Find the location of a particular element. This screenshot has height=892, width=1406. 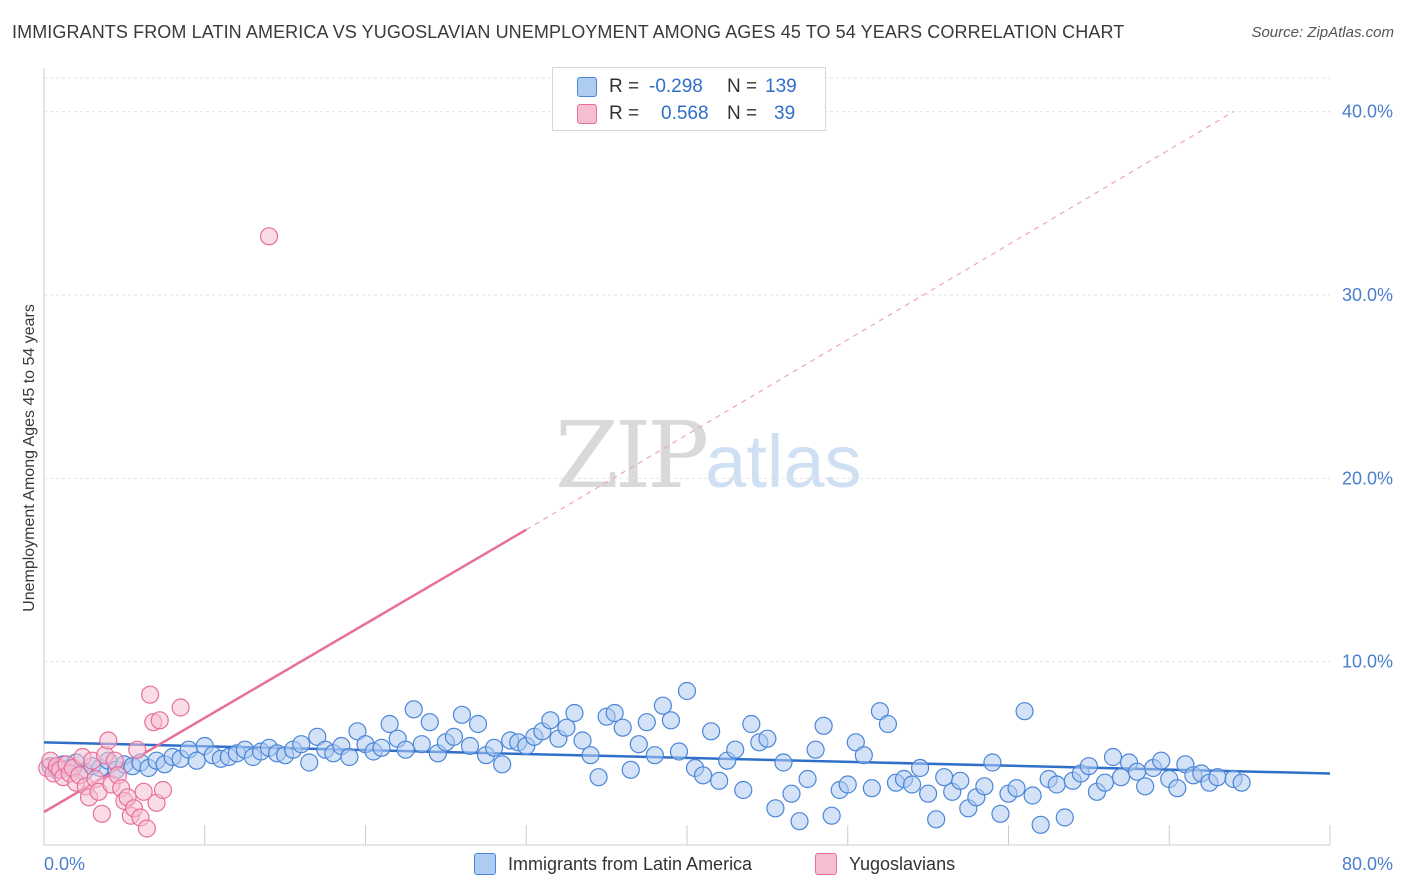

bottom-legend-swatch-pink is located at coordinates (826, 864).